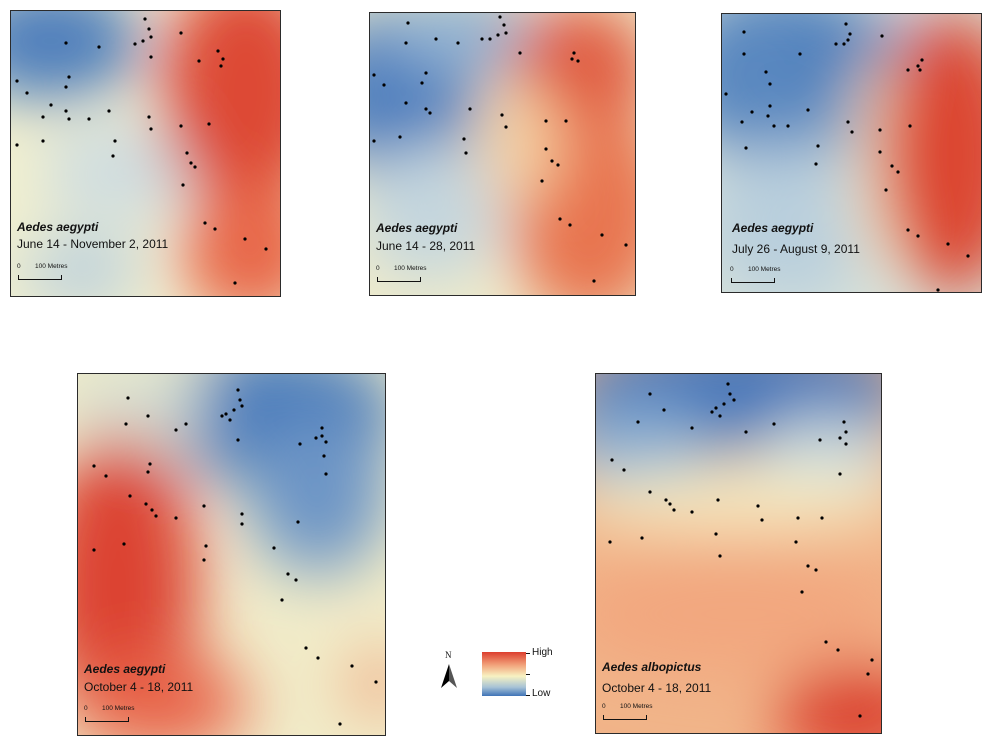 This screenshot has height=736, width=983. I want to click on legend-low-label: Low, so click(541, 693).